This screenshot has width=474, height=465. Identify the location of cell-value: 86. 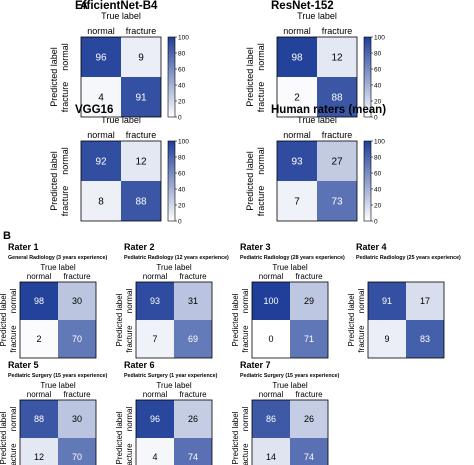
(271, 419).